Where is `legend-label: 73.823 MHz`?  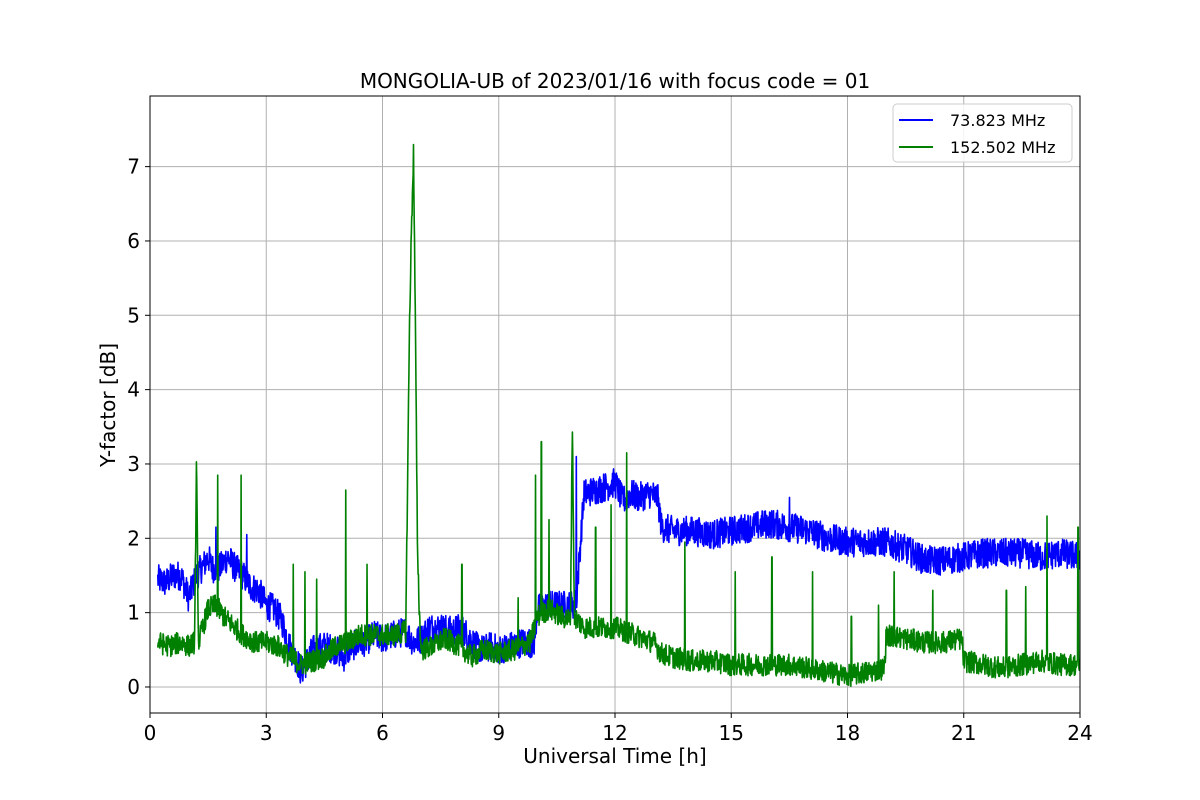 legend-label: 73.823 MHz is located at coordinates (997, 120).